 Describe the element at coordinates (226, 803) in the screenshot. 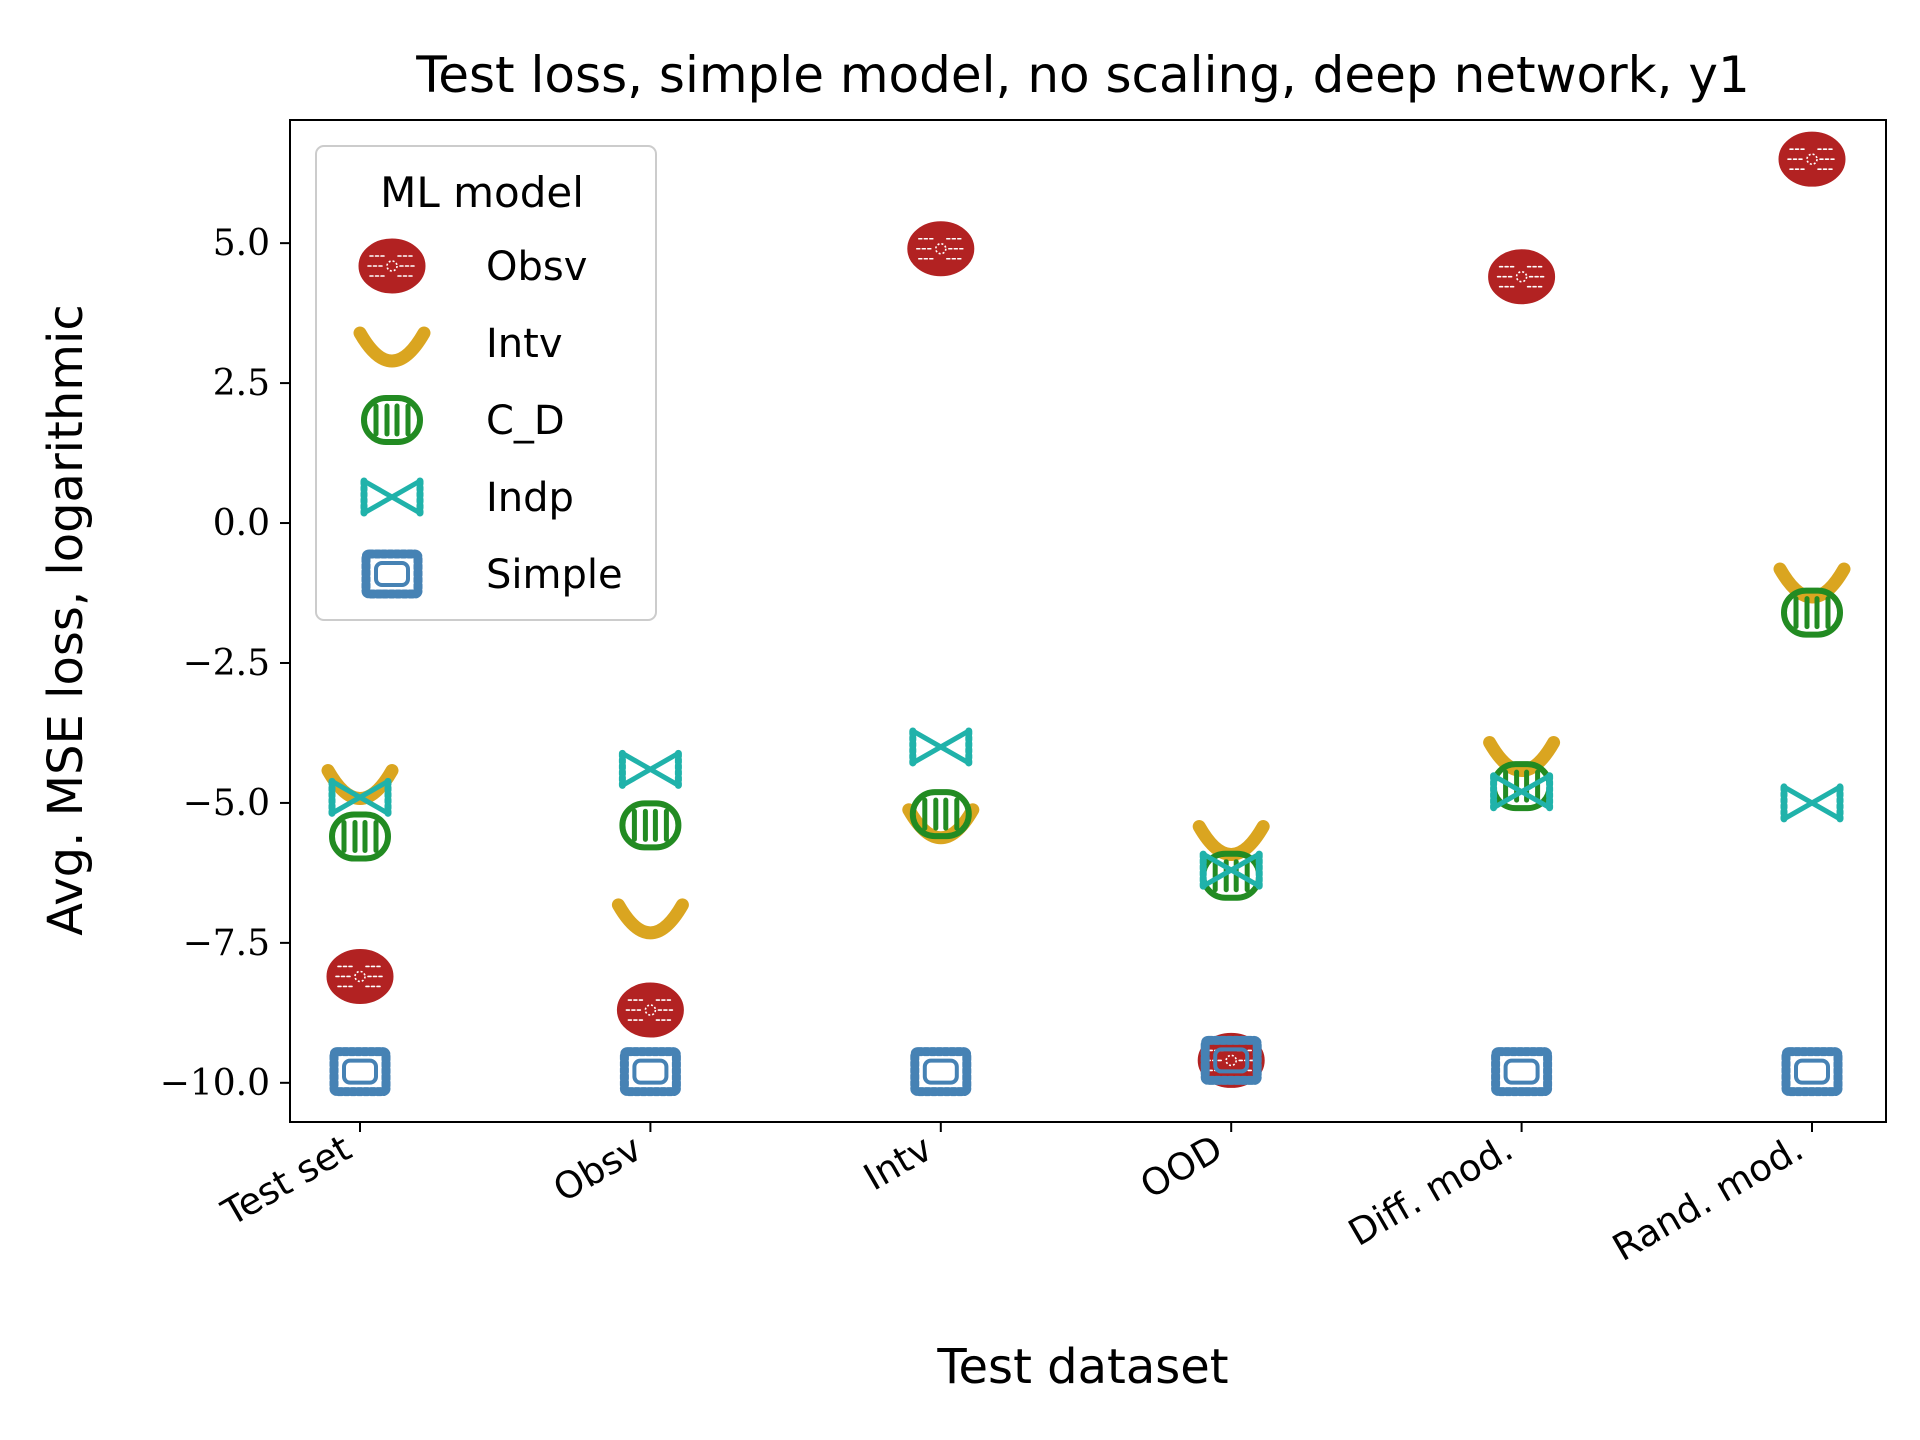

I see `y-tick-label: −5.0` at that location.